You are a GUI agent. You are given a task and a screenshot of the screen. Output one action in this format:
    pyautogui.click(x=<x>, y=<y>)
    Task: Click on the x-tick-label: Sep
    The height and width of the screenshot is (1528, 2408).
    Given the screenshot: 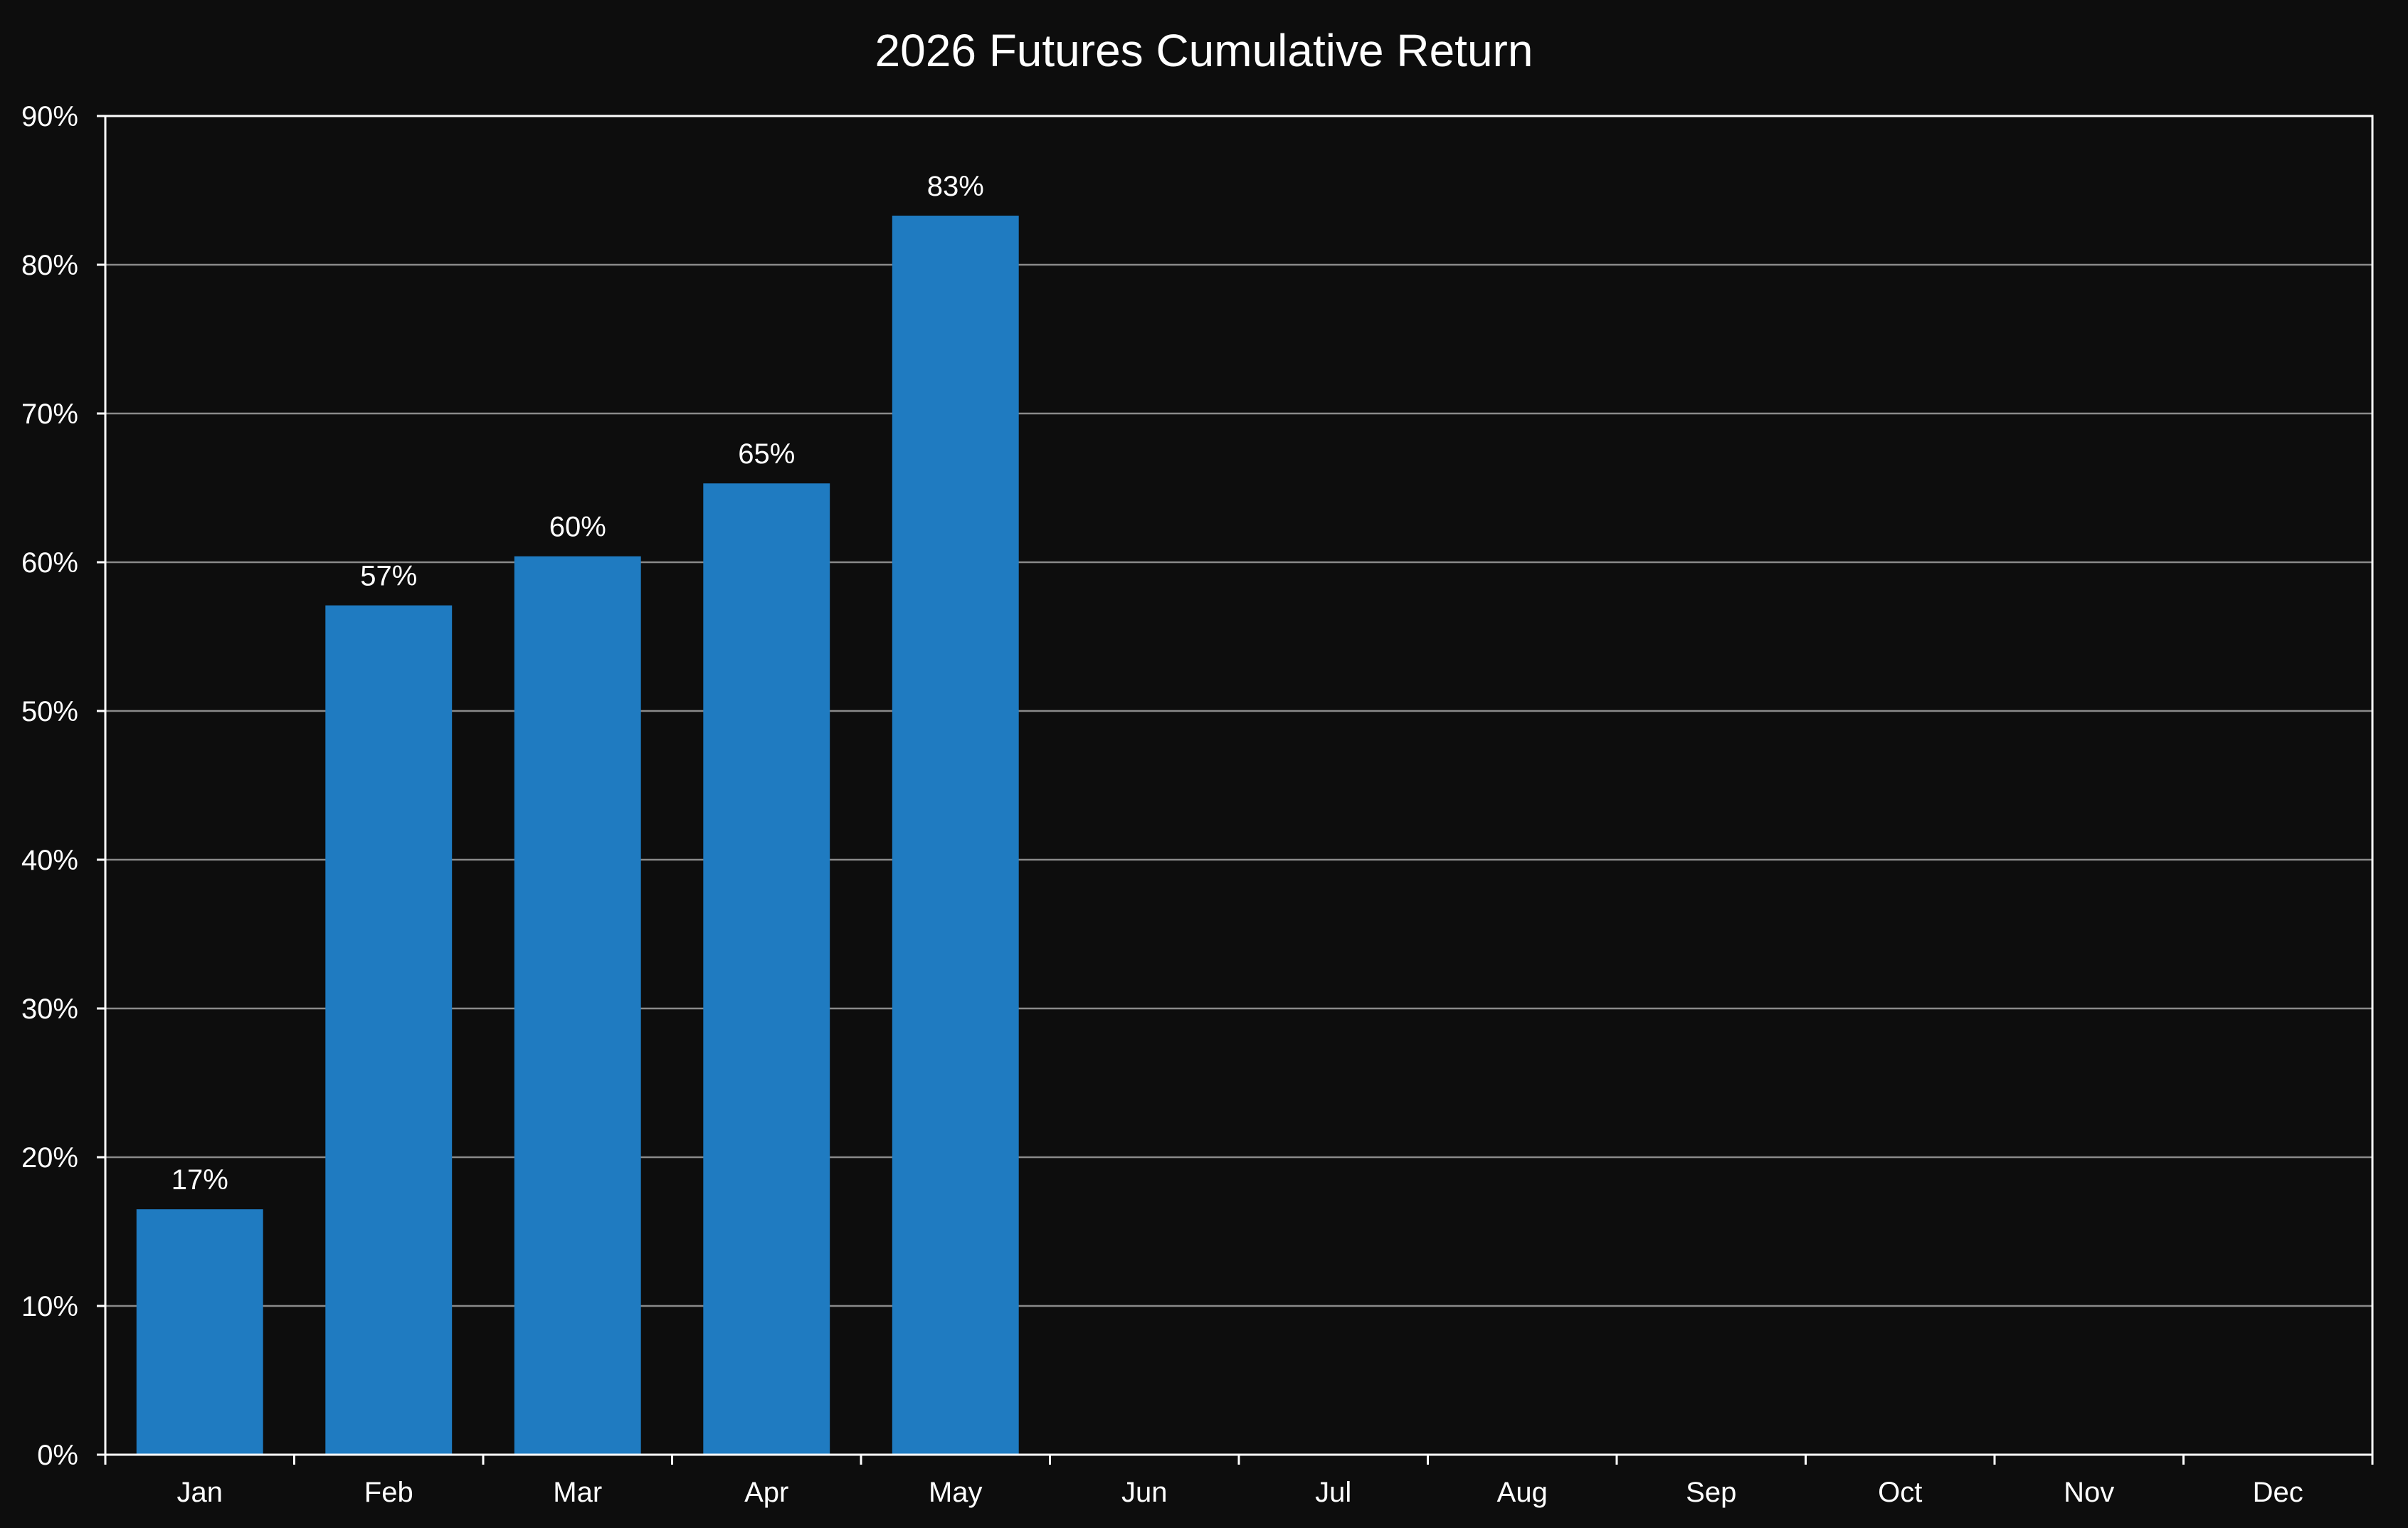 What is the action you would take?
    pyautogui.click(x=1711, y=1492)
    